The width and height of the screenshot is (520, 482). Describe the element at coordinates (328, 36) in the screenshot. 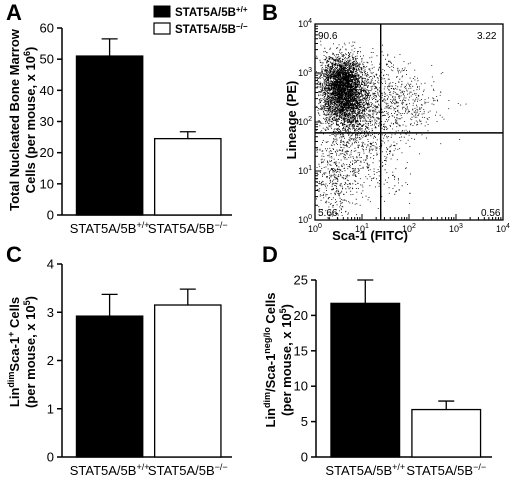

I see `quadrant-top-left: 90.6` at that location.